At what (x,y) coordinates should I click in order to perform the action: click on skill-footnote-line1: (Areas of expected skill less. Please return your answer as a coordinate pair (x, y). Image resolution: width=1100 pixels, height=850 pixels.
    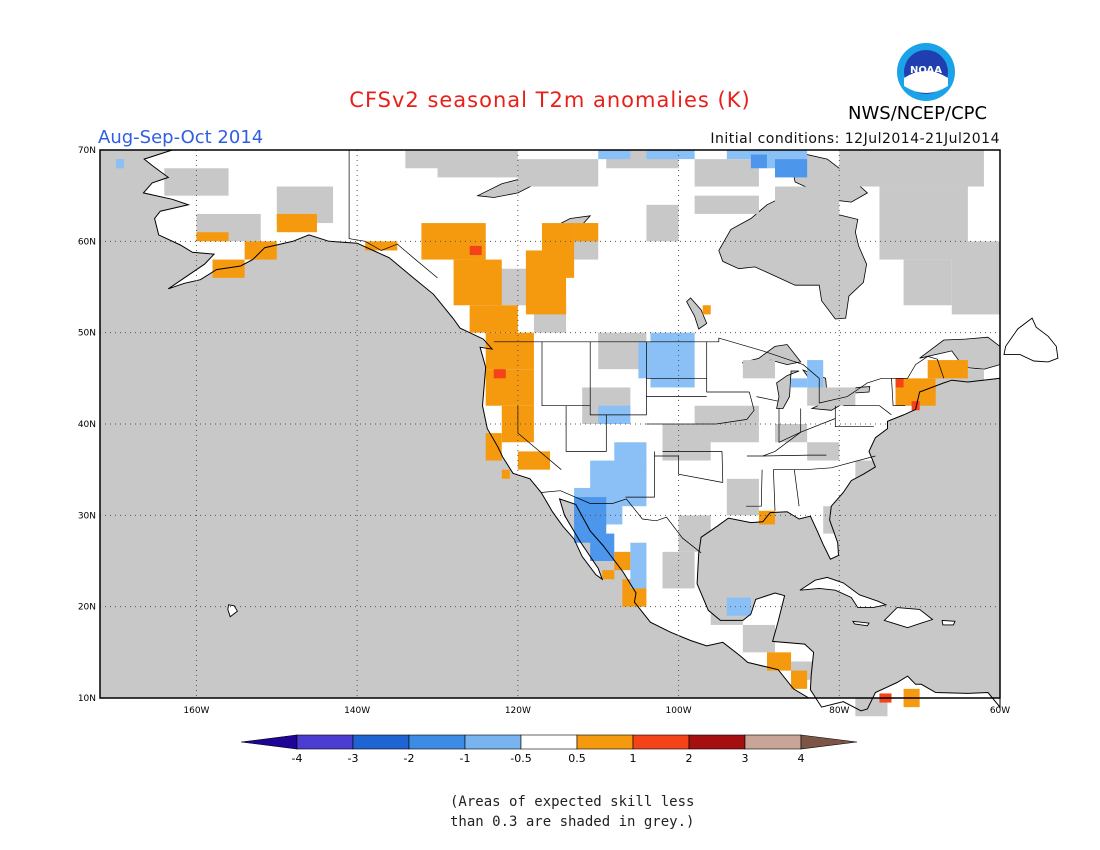
    Looking at the image, I should click on (572, 802).